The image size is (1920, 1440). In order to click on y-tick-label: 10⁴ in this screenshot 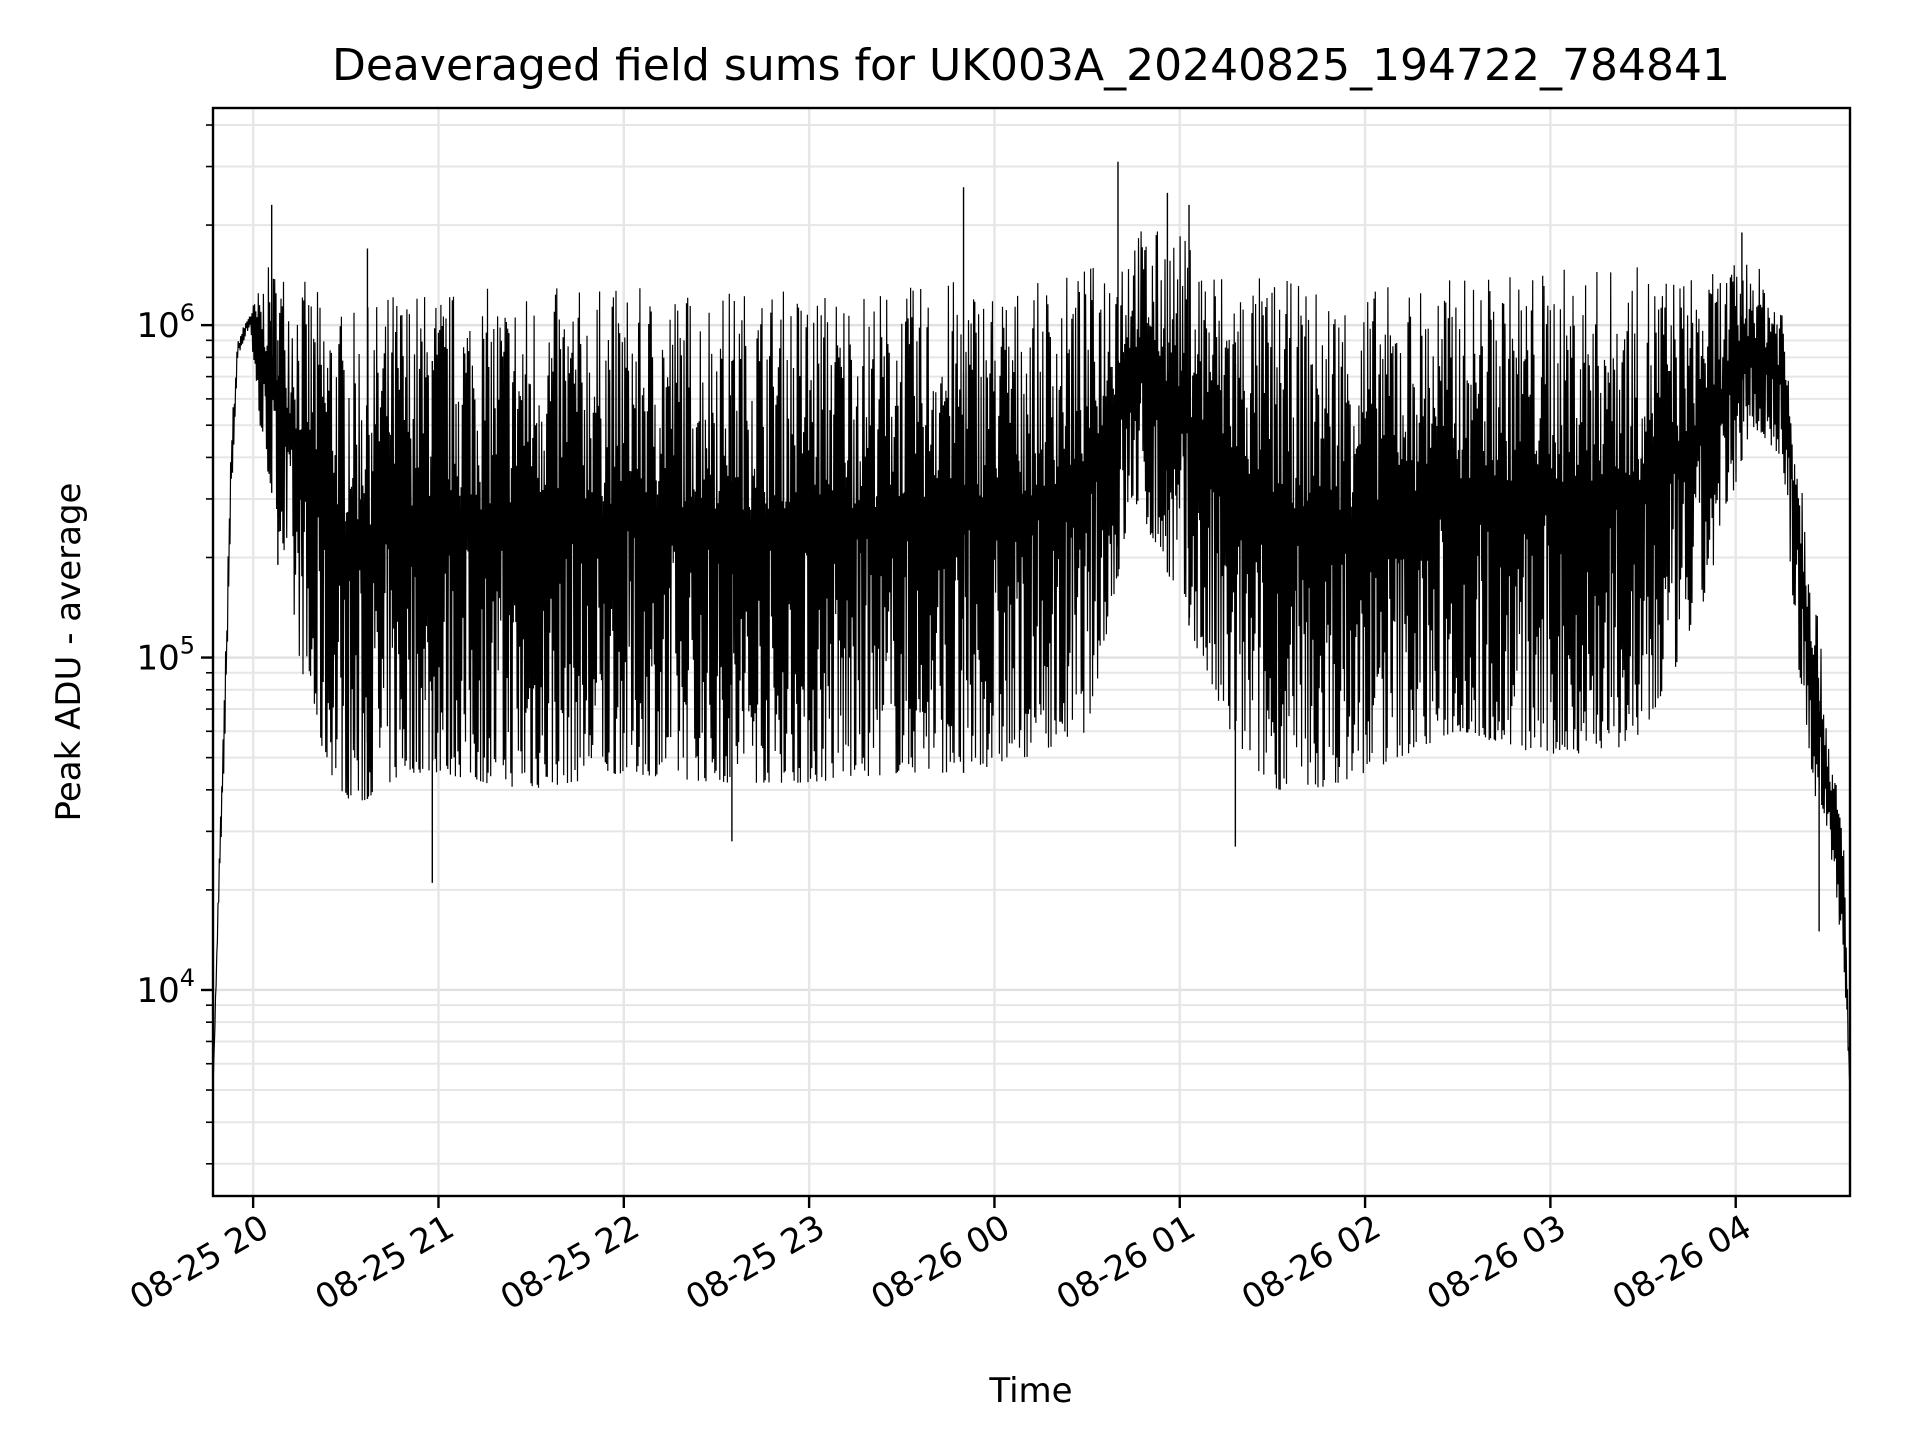, I will do `click(165, 987)`.